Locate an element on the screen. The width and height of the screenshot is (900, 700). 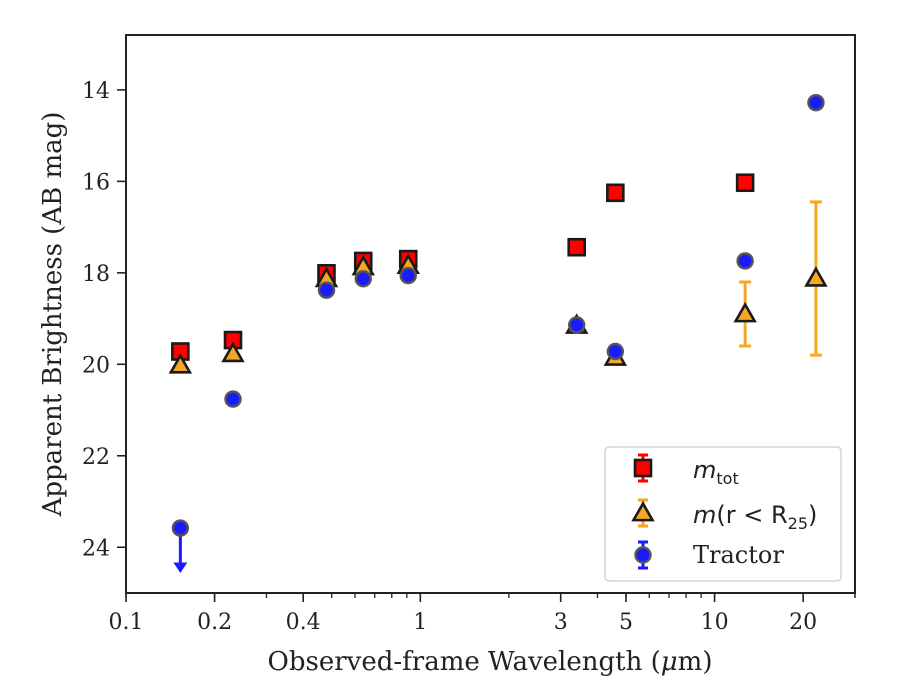
legend: mtot m(r < R25) Tractor is located at coordinates (723, 514).